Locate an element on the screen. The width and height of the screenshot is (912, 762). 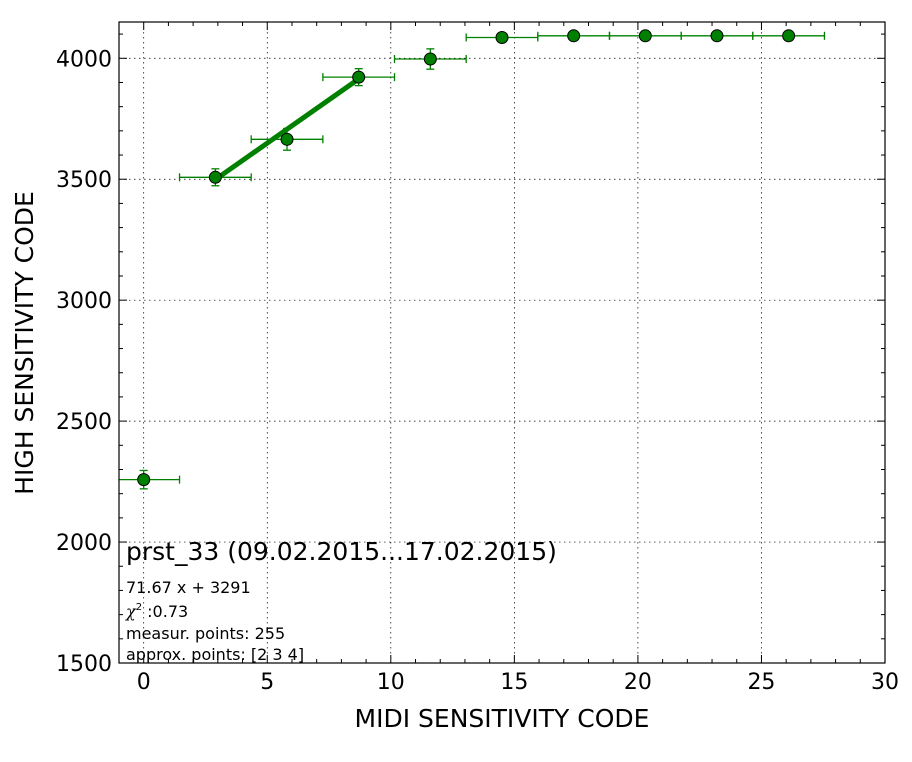
y-tick-labels: 1500 2000 2500 3000 3500 4000 is located at coordinates (84, 362).